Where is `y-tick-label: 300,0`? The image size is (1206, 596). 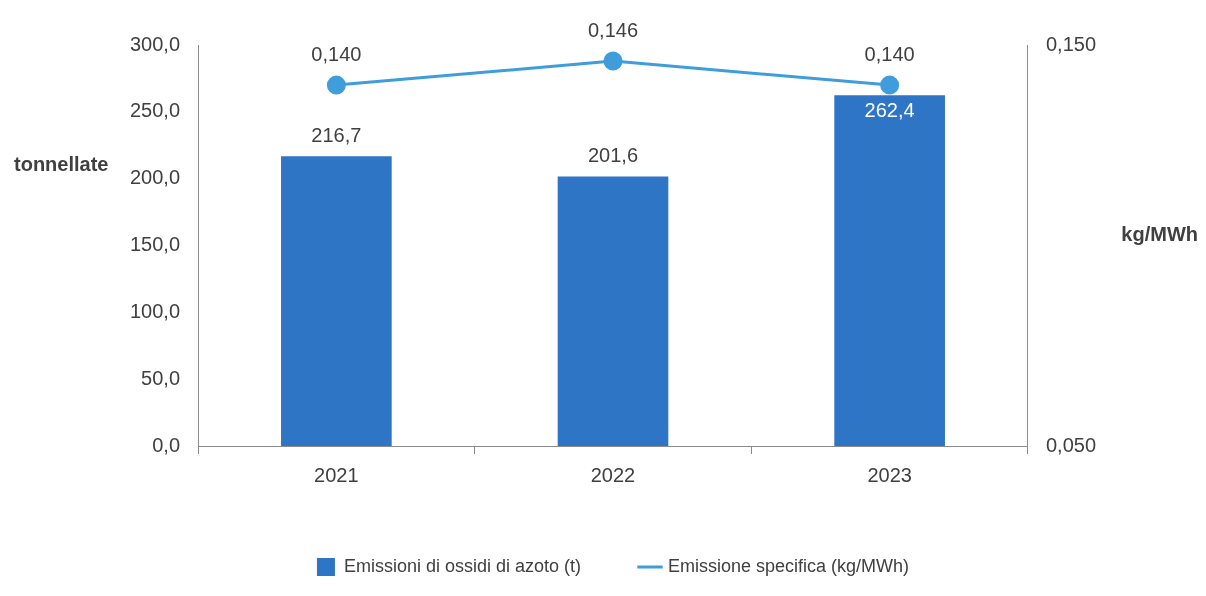 y-tick-label: 300,0 is located at coordinates (155, 43).